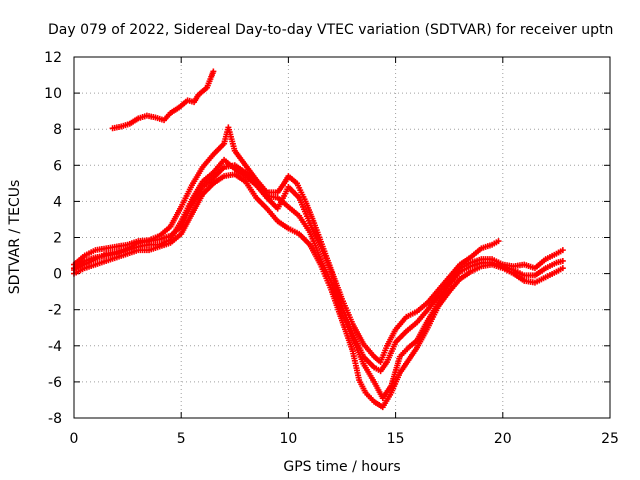 The width and height of the screenshot is (640, 480). What do you see at coordinates (55, 311) in the screenshot?
I see `y-tick-label: -2` at bounding box center [55, 311].